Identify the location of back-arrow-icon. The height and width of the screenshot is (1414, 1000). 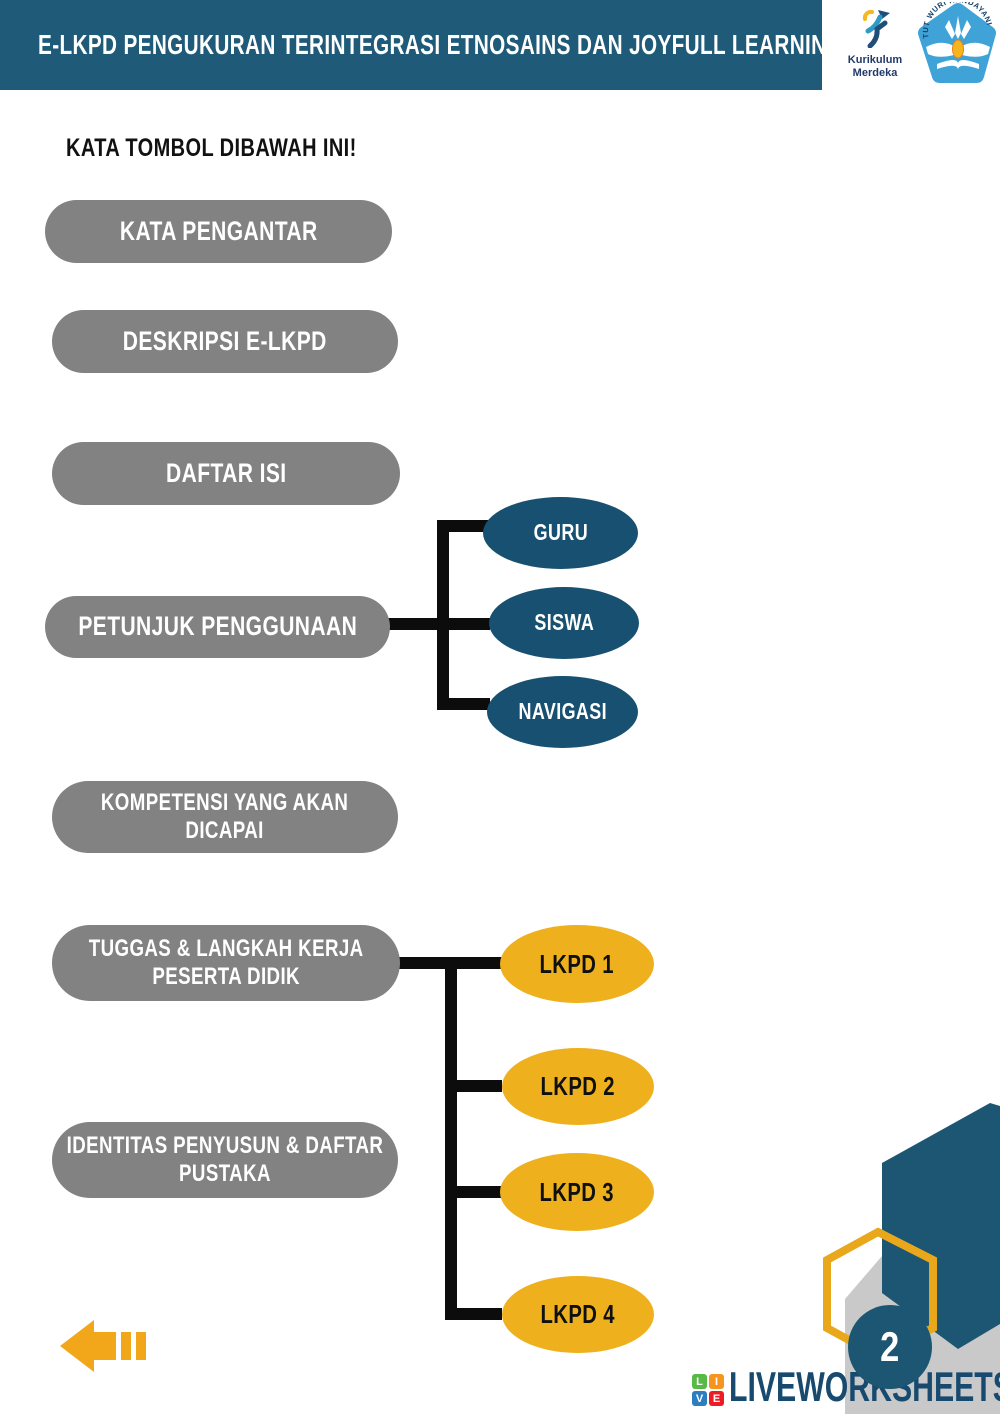
(103, 1347).